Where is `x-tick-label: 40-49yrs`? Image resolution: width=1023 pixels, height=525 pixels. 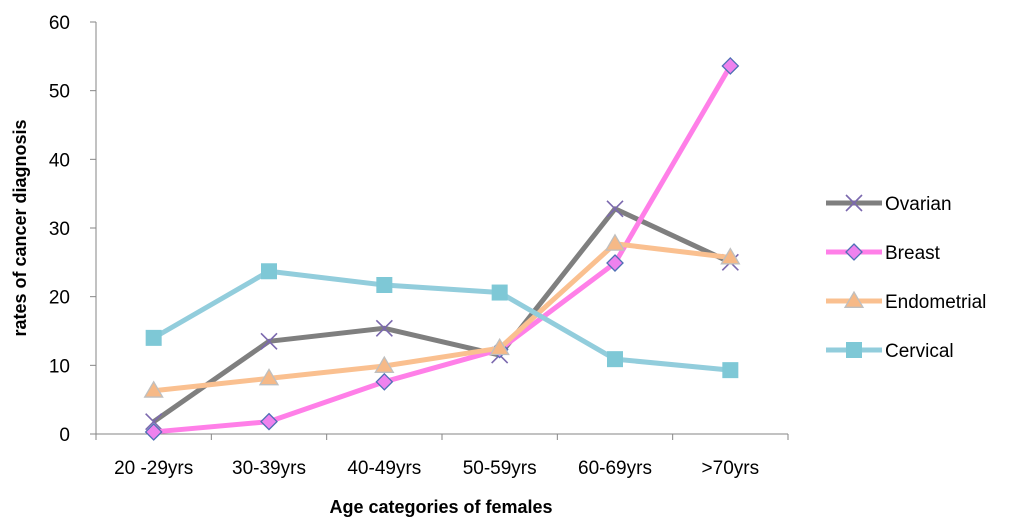
x-tick-label: 40-49yrs is located at coordinates (384, 468).